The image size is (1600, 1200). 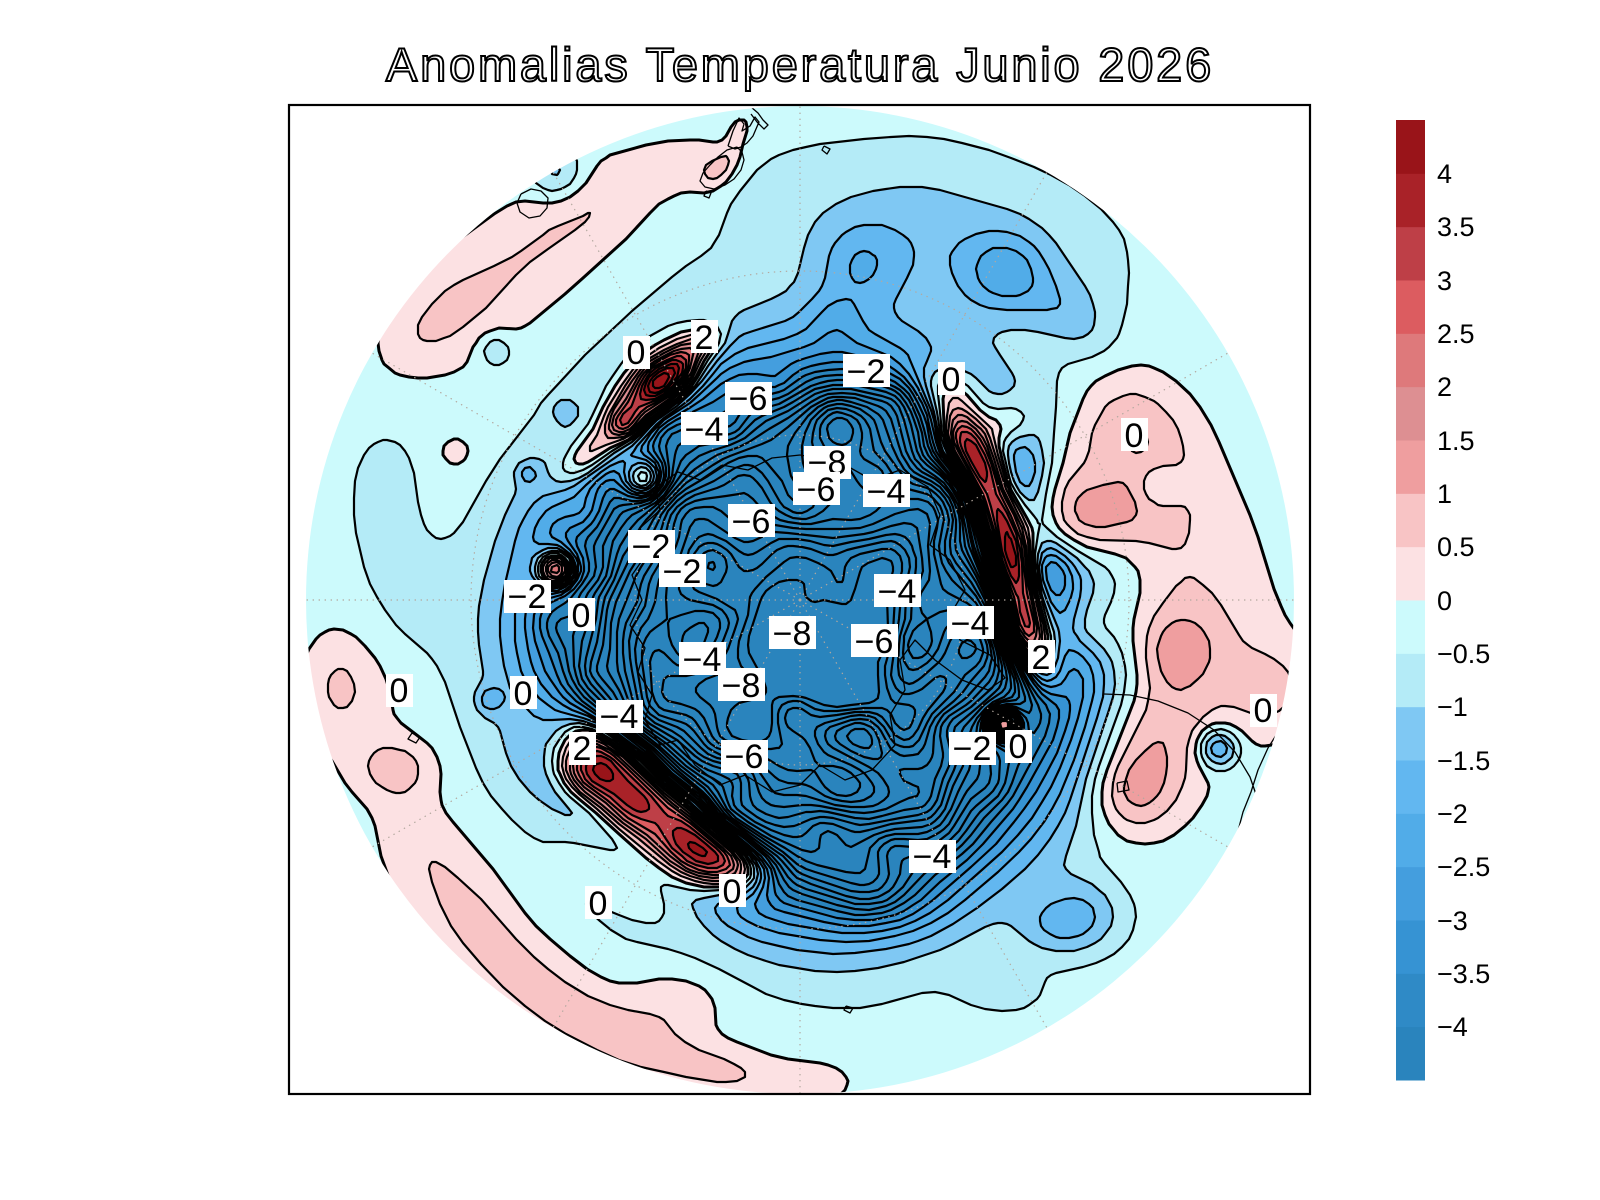 What do you see at coordinates (1444, 494) in the screenshot?
I see `svg-text: 1` at bounding box center [1444, 494].